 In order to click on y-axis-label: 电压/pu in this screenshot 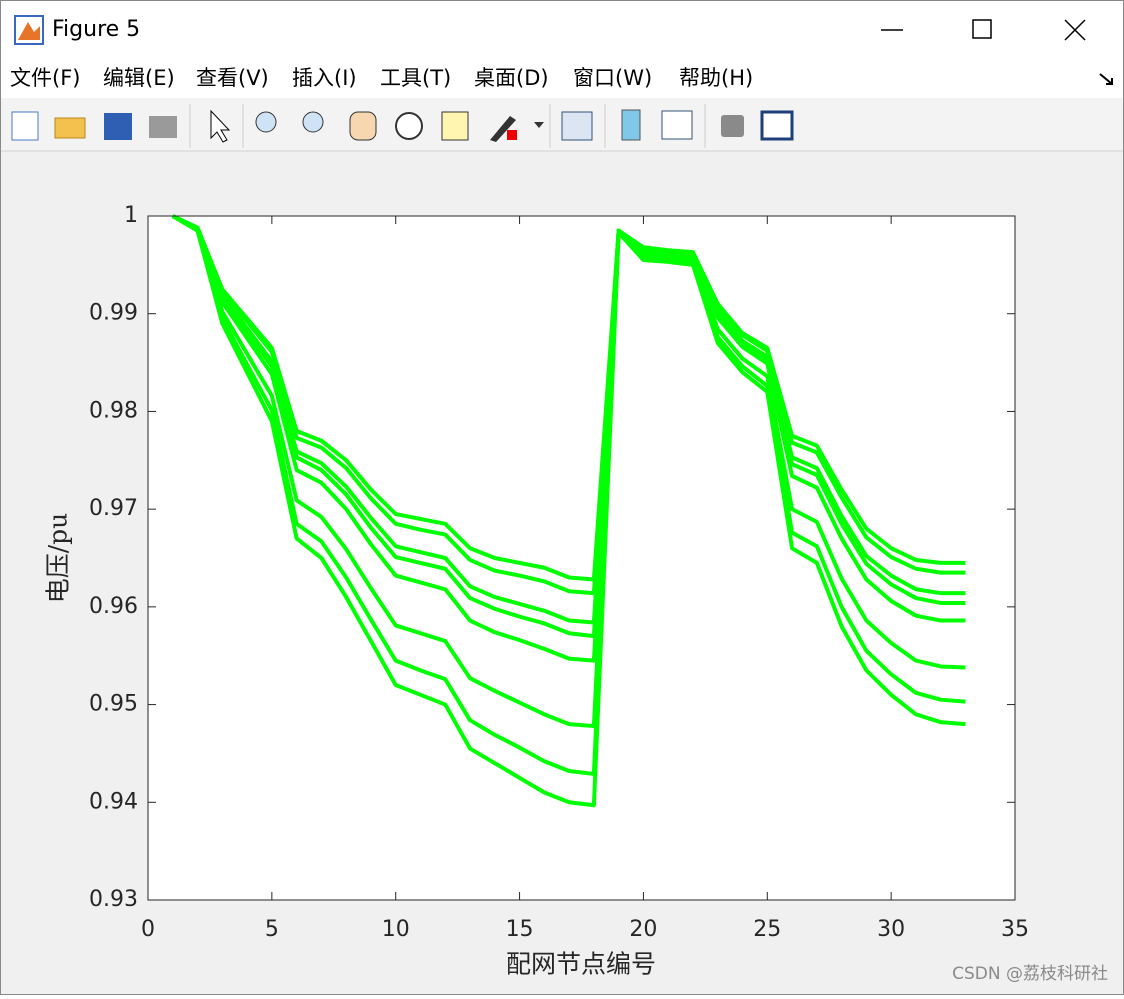, I will do `click(58, 558)`.